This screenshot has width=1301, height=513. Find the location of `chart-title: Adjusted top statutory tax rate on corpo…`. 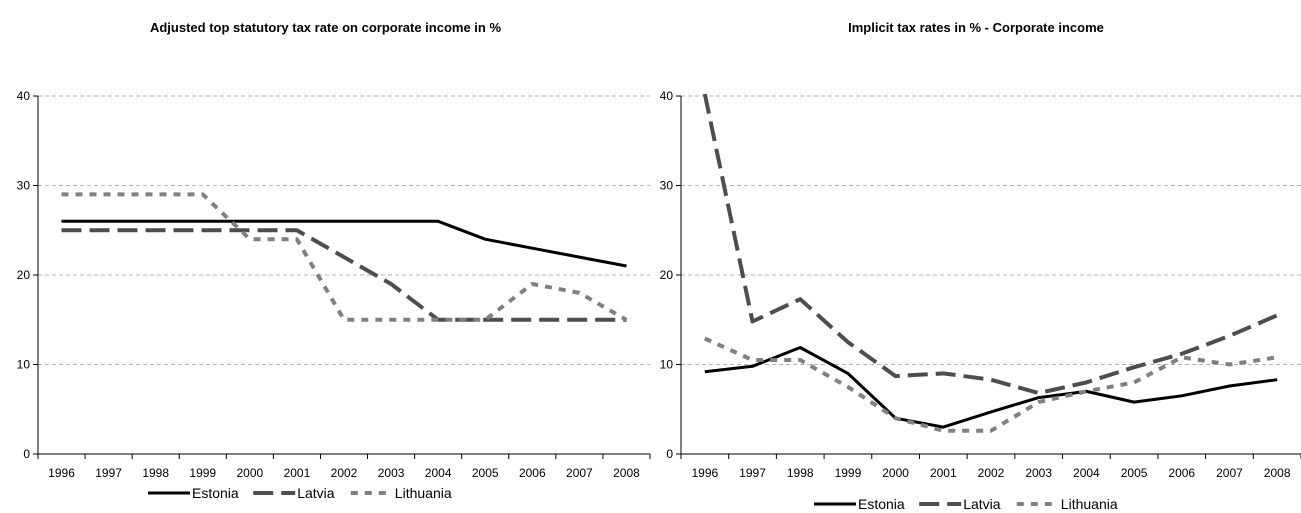

chart-title: Adjusted top statutory tax rate on corpo… is located at coordinates (325, 27).